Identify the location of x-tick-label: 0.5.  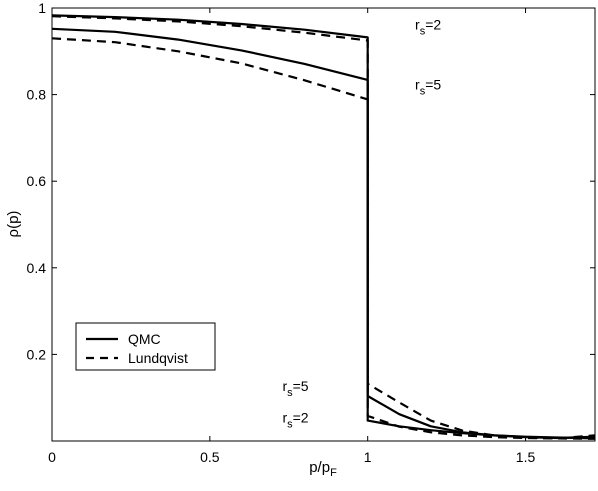
(210, 457).